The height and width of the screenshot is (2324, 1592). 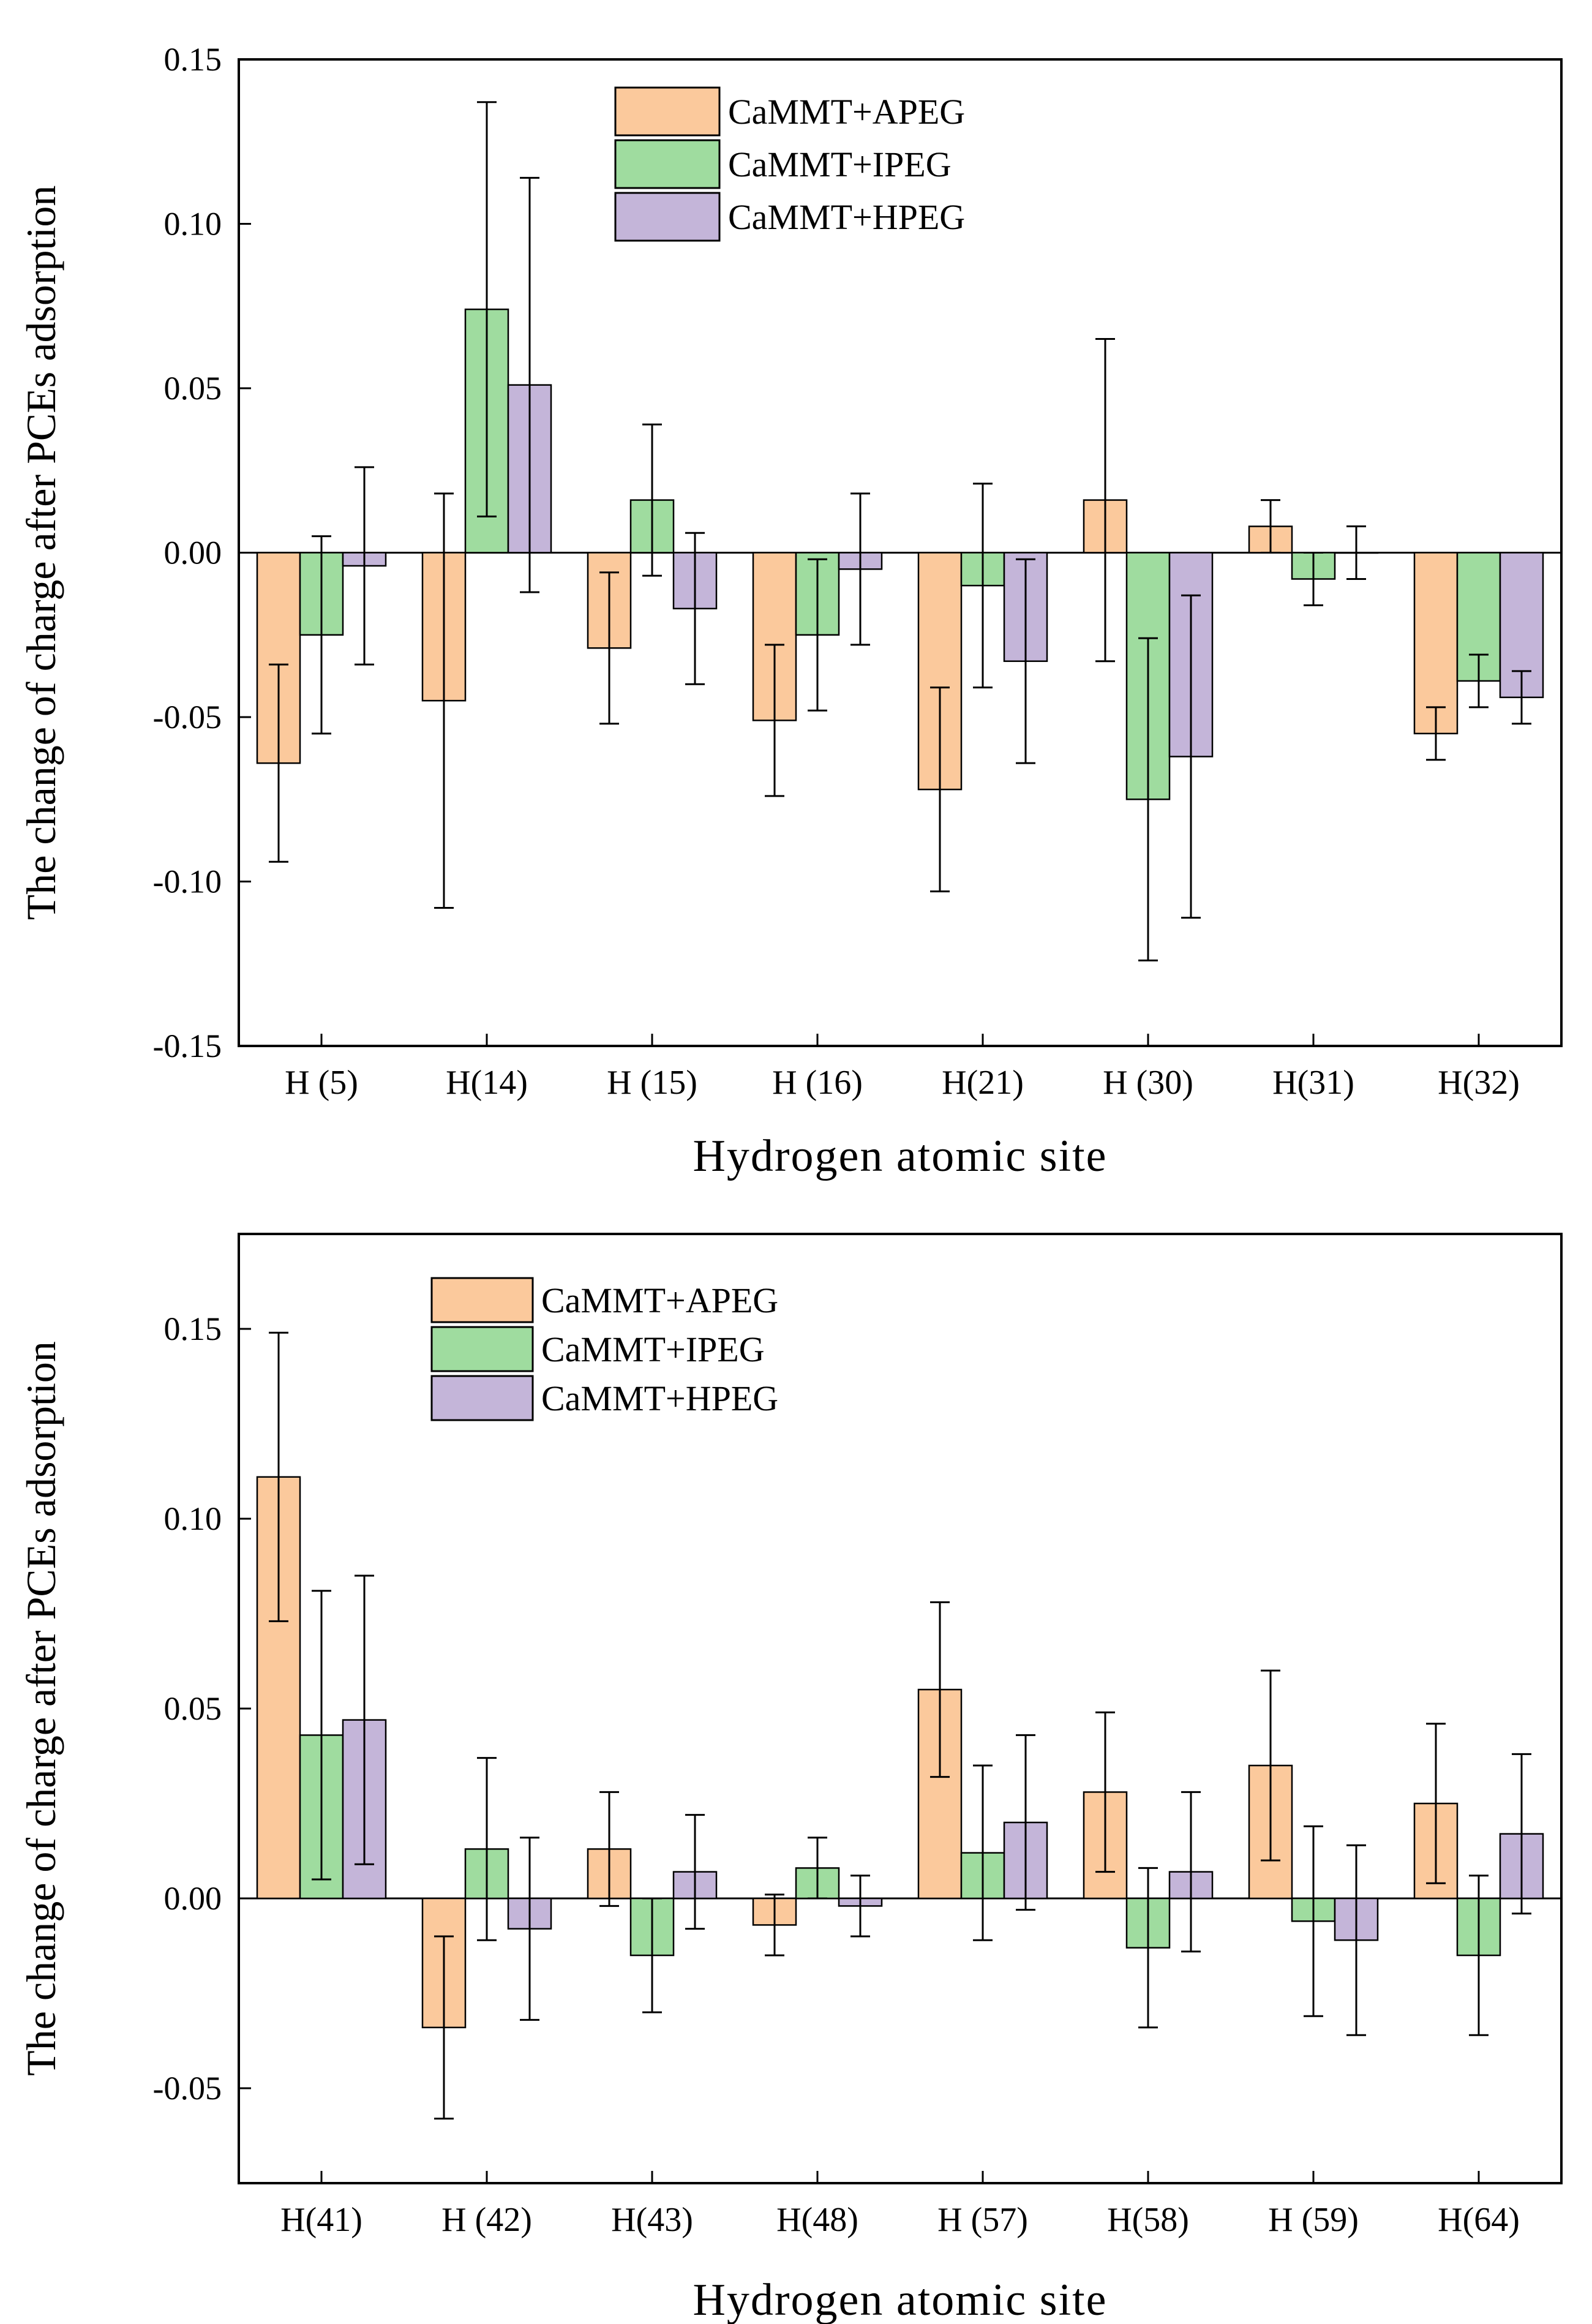 What do you see at coordinates (1313, 1083) in the screenshot?
I see `x-tick-label: H(31)` at bounding box center [1313, 1083].